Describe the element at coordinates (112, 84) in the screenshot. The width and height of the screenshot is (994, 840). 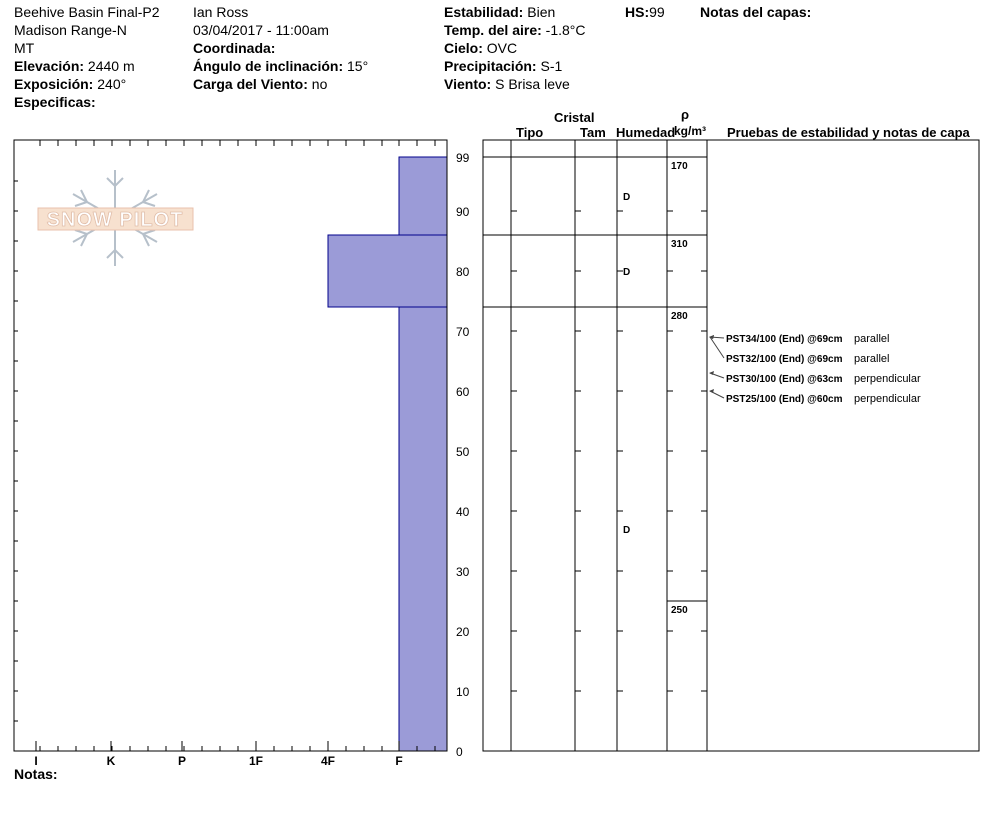
I see `aspect-value: 240°` at that location.